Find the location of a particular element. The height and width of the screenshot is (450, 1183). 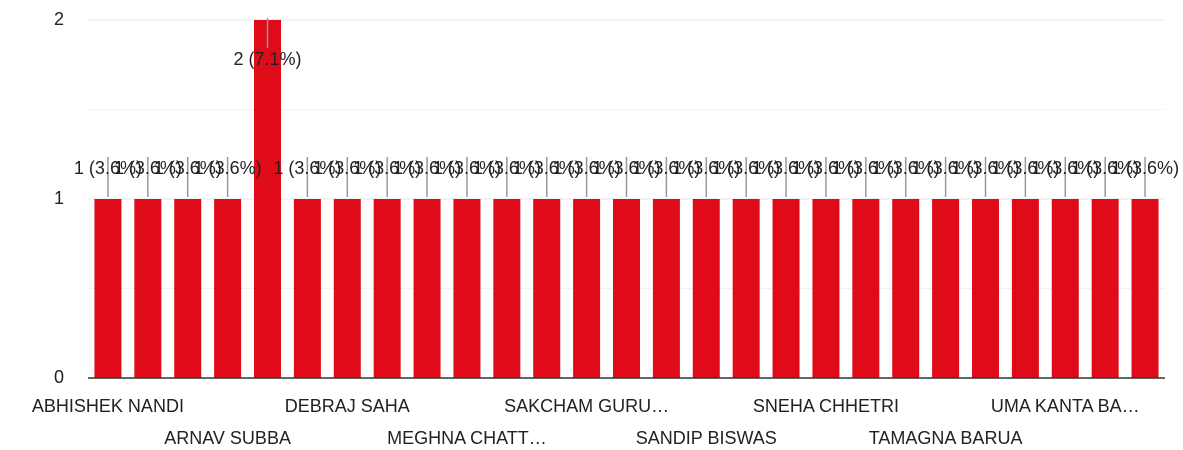

x-tick-label: SNEHA CHHETRI is located at coordinates (826, 406).